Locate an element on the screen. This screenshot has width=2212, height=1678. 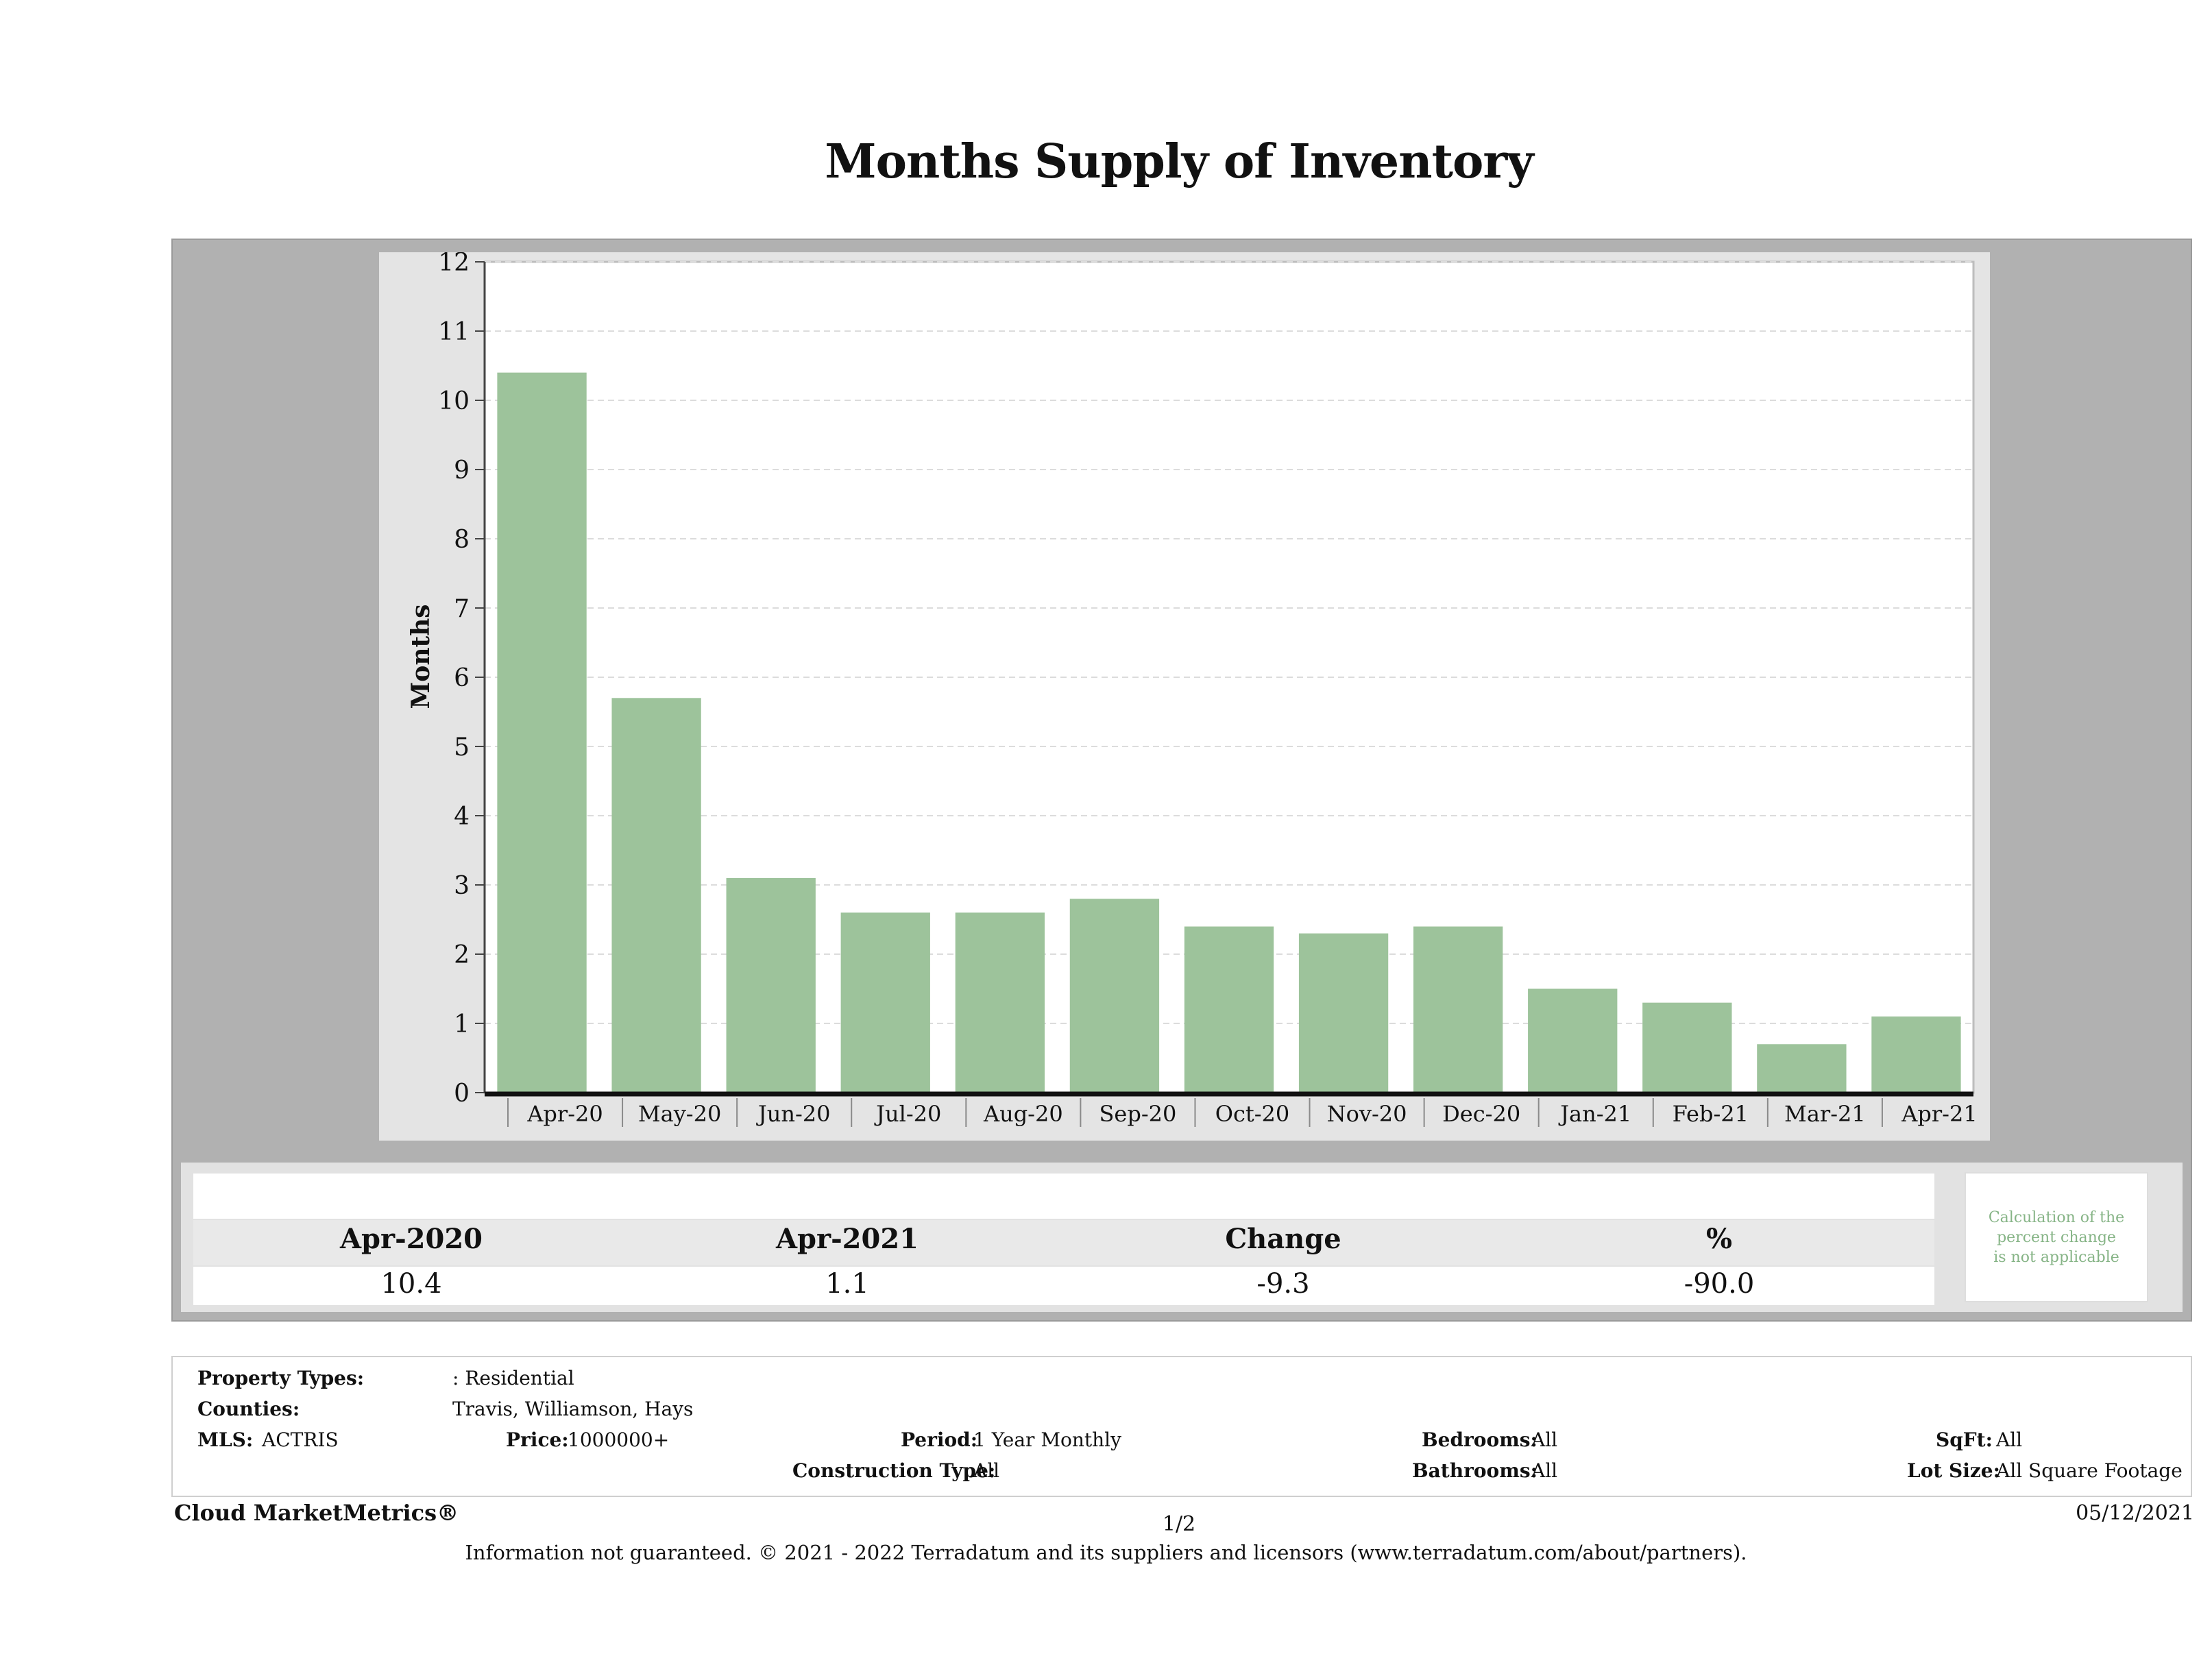
x-tick-label: Aug-20 is located at coordinates (1023, 1114).